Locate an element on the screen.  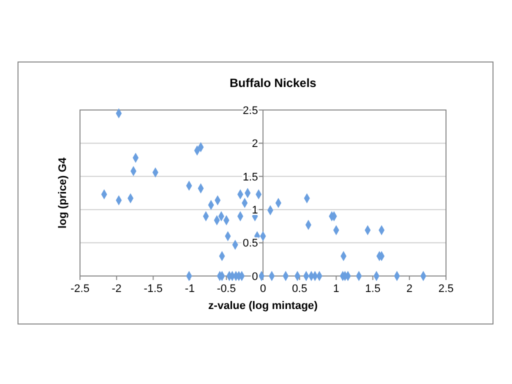
x-tick-label: -1 is located at coordinates (189, 289).